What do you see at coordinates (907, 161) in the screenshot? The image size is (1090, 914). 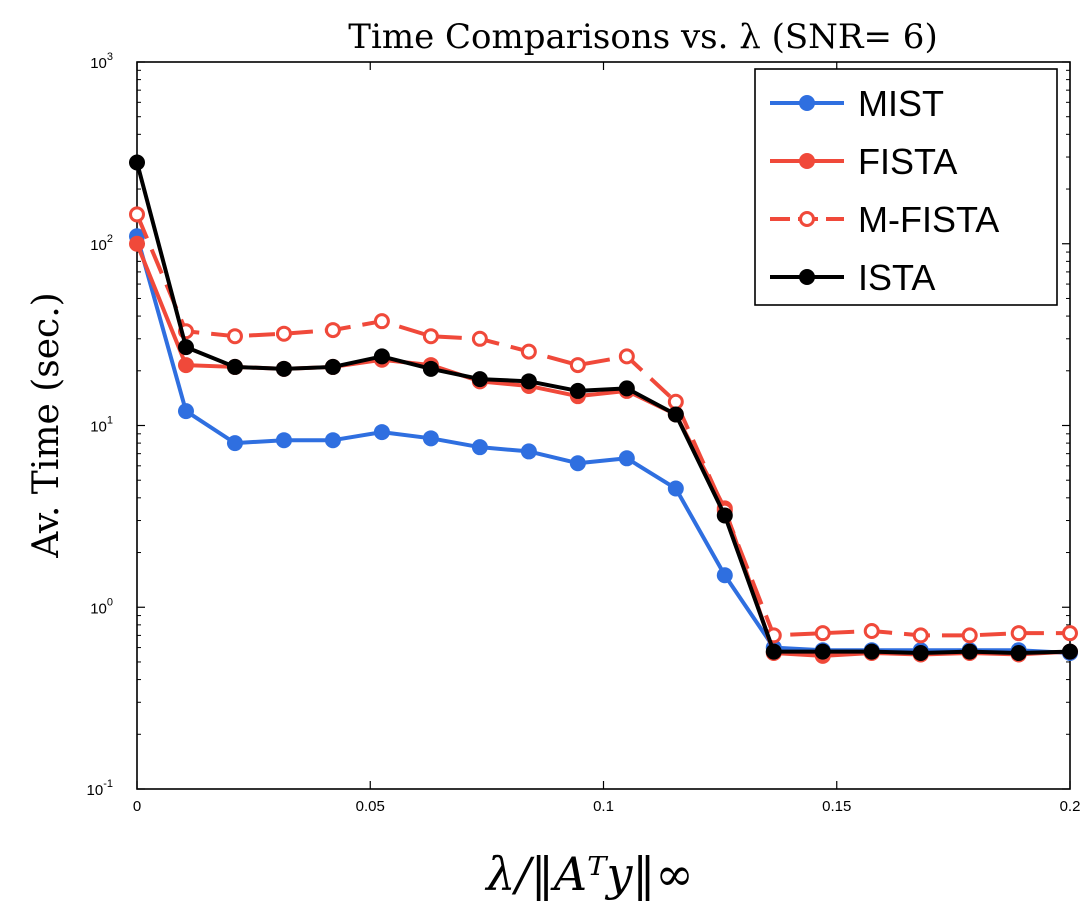 I see `legend-label-fista: FISTA` at bounding box center [907, 161].